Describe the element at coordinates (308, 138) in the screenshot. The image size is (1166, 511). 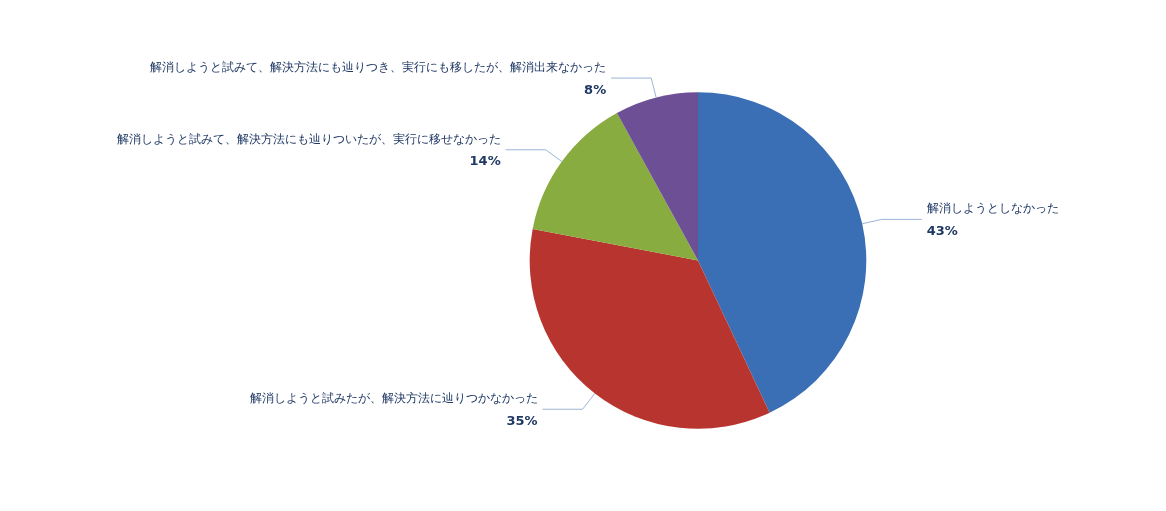
I see `slice-label: 解消しようと試みて、解決方法にも辿りついたが、実行に移せなかった` at that location.